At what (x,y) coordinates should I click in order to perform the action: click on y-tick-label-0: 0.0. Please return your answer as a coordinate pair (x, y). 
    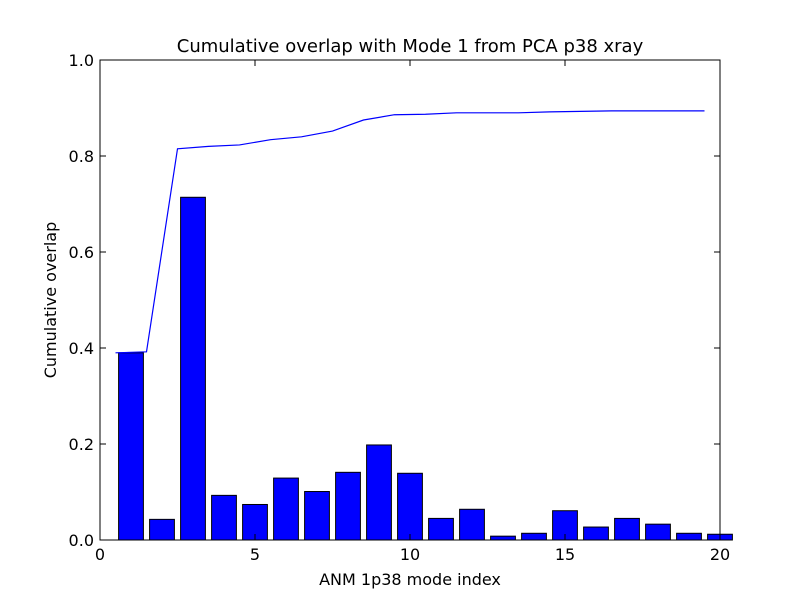
    Looking at the image, I should click on (81, 540).